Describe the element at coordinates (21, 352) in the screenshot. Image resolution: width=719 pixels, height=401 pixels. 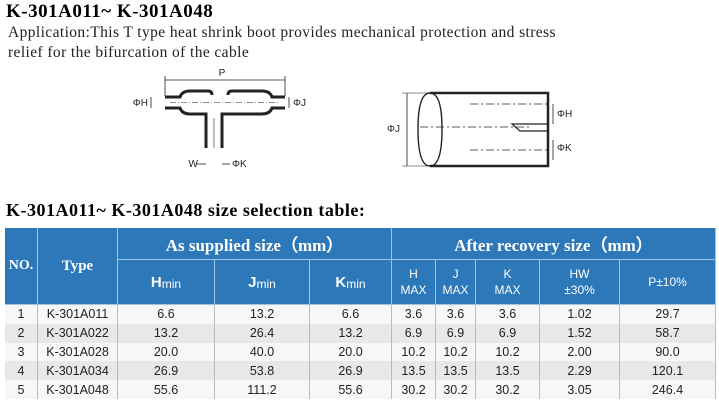
I see `table-cell: 3` at that location.